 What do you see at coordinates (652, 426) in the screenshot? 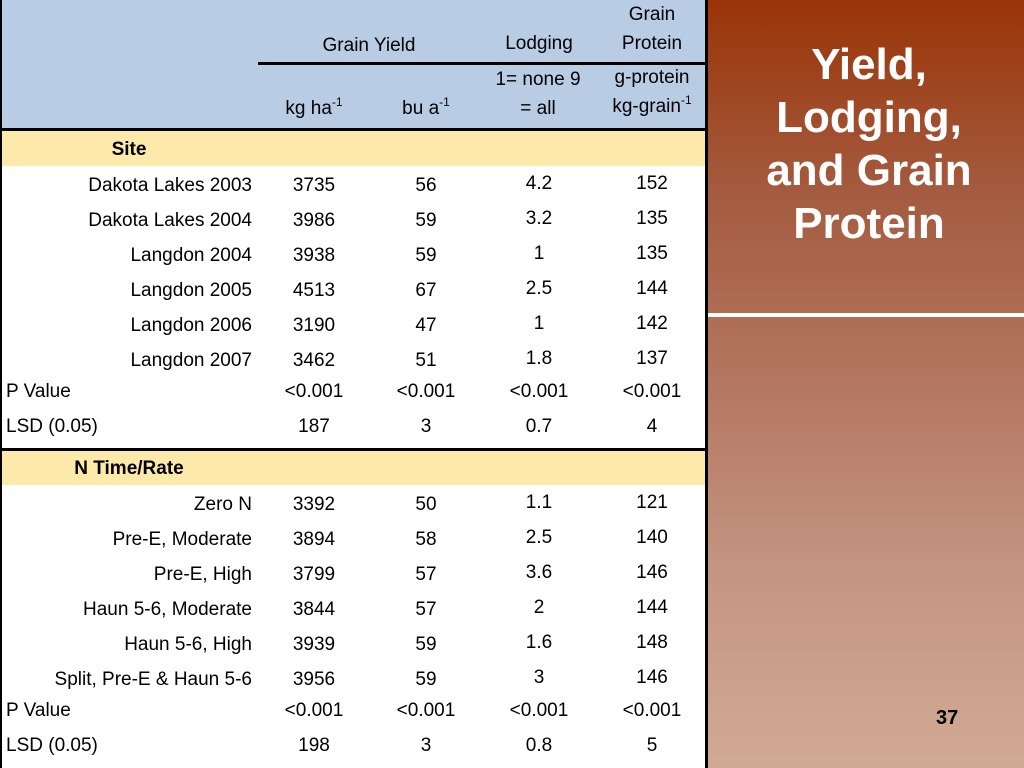
I see `lsd-protein: 4` at bounding box center [652, 426].